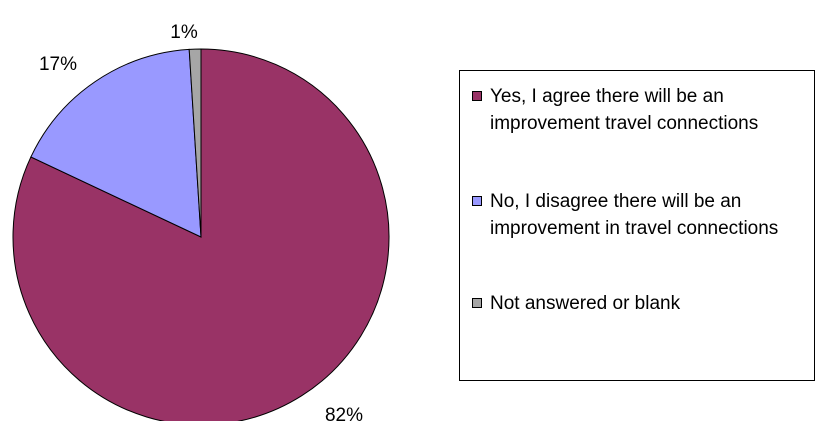 Image resolution: width=816 pixels, height=421 pixels. What do you see at coordinates (195, 143) in the screenshot?
I see `slice-blank` at bounding box center [195, 143].